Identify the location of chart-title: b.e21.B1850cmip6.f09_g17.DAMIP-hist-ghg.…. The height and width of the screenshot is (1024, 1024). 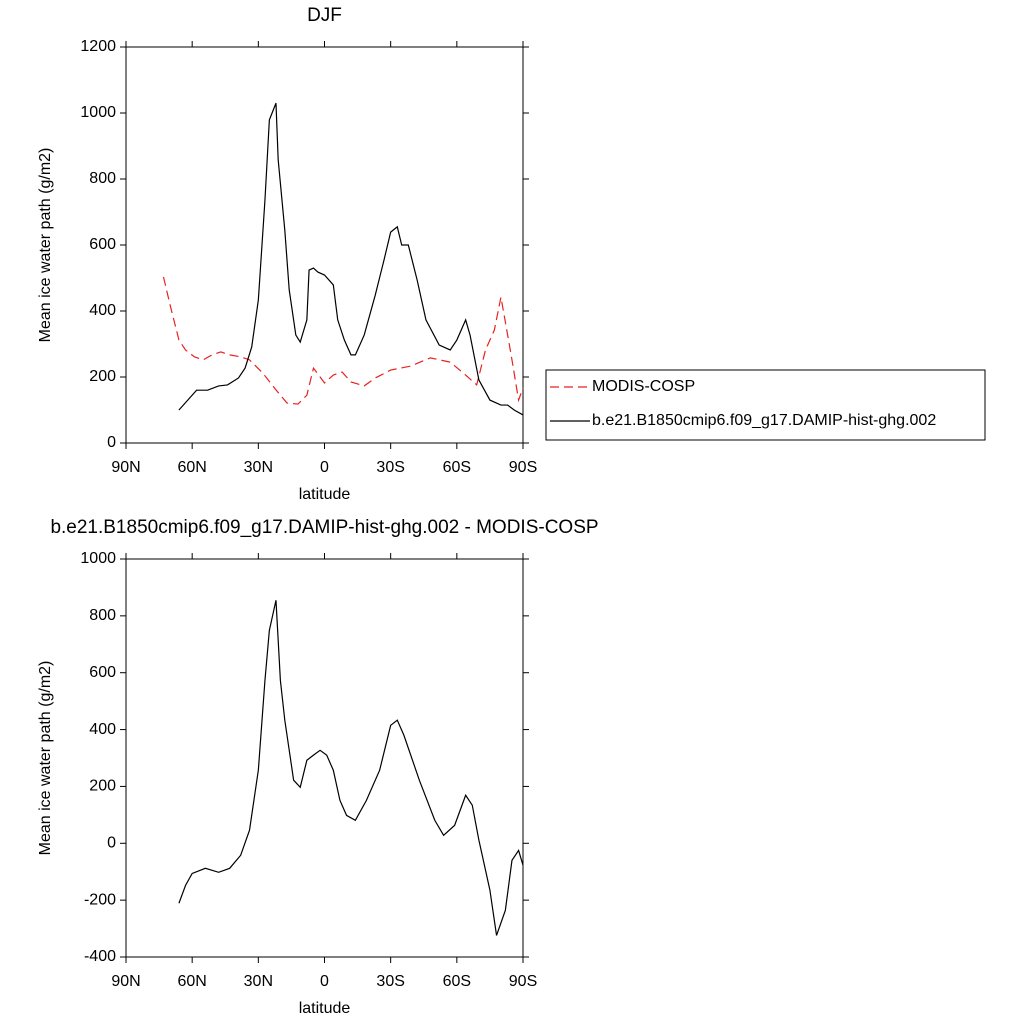
(324, 527).